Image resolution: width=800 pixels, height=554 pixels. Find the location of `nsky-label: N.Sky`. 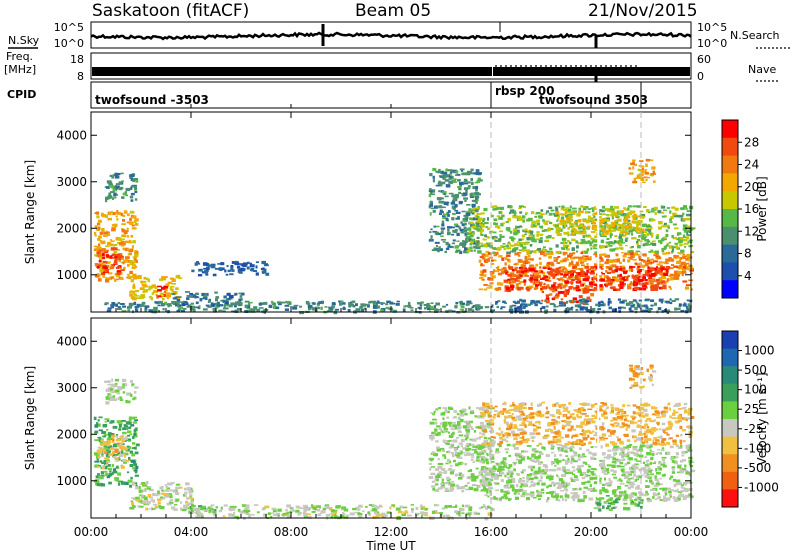

nsky-label: N.Sky is located at coordinates (24, 40).